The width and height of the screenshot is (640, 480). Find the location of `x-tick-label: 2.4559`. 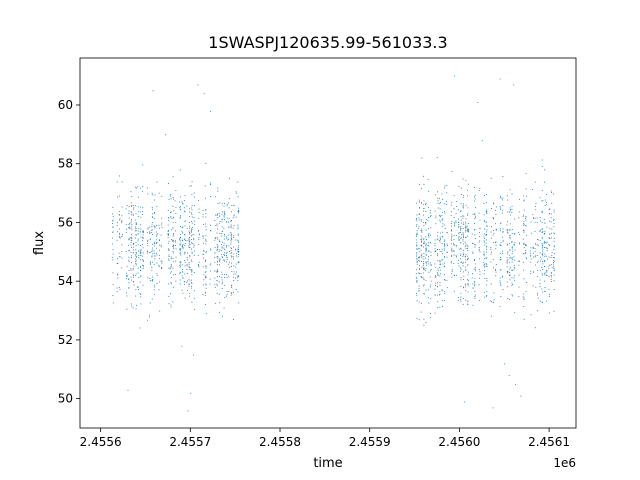

x-tick-label: 2.4559 is located at coordinates (370, 442).